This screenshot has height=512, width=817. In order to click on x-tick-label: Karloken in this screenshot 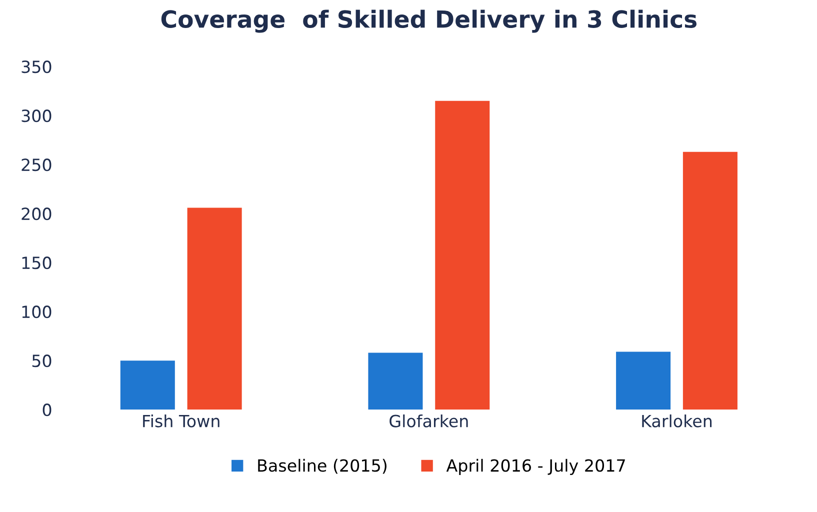, I will do `click(677, 421)`.